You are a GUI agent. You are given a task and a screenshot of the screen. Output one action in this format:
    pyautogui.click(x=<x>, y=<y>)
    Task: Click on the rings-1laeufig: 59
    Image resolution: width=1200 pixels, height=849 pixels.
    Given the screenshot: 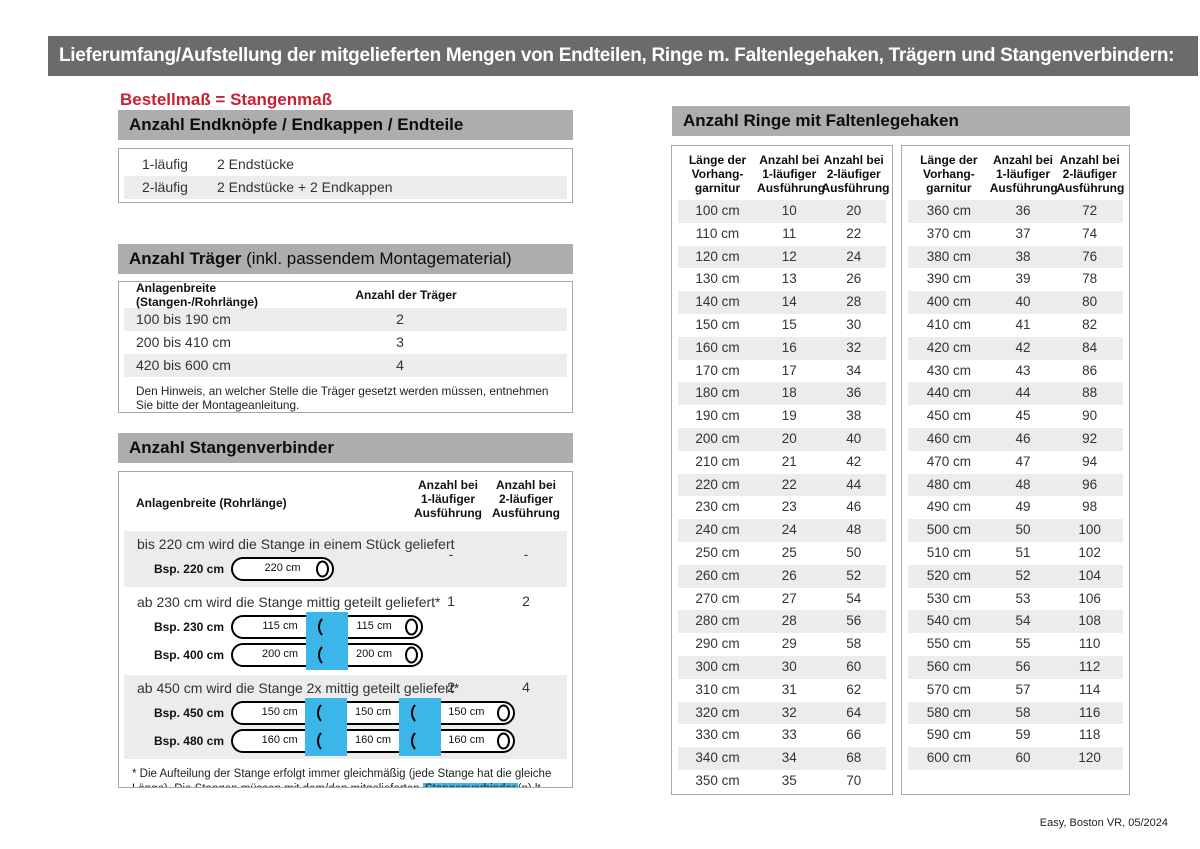 What is the action you would take?
    pyautogui.click(x=1023, y=735)
    